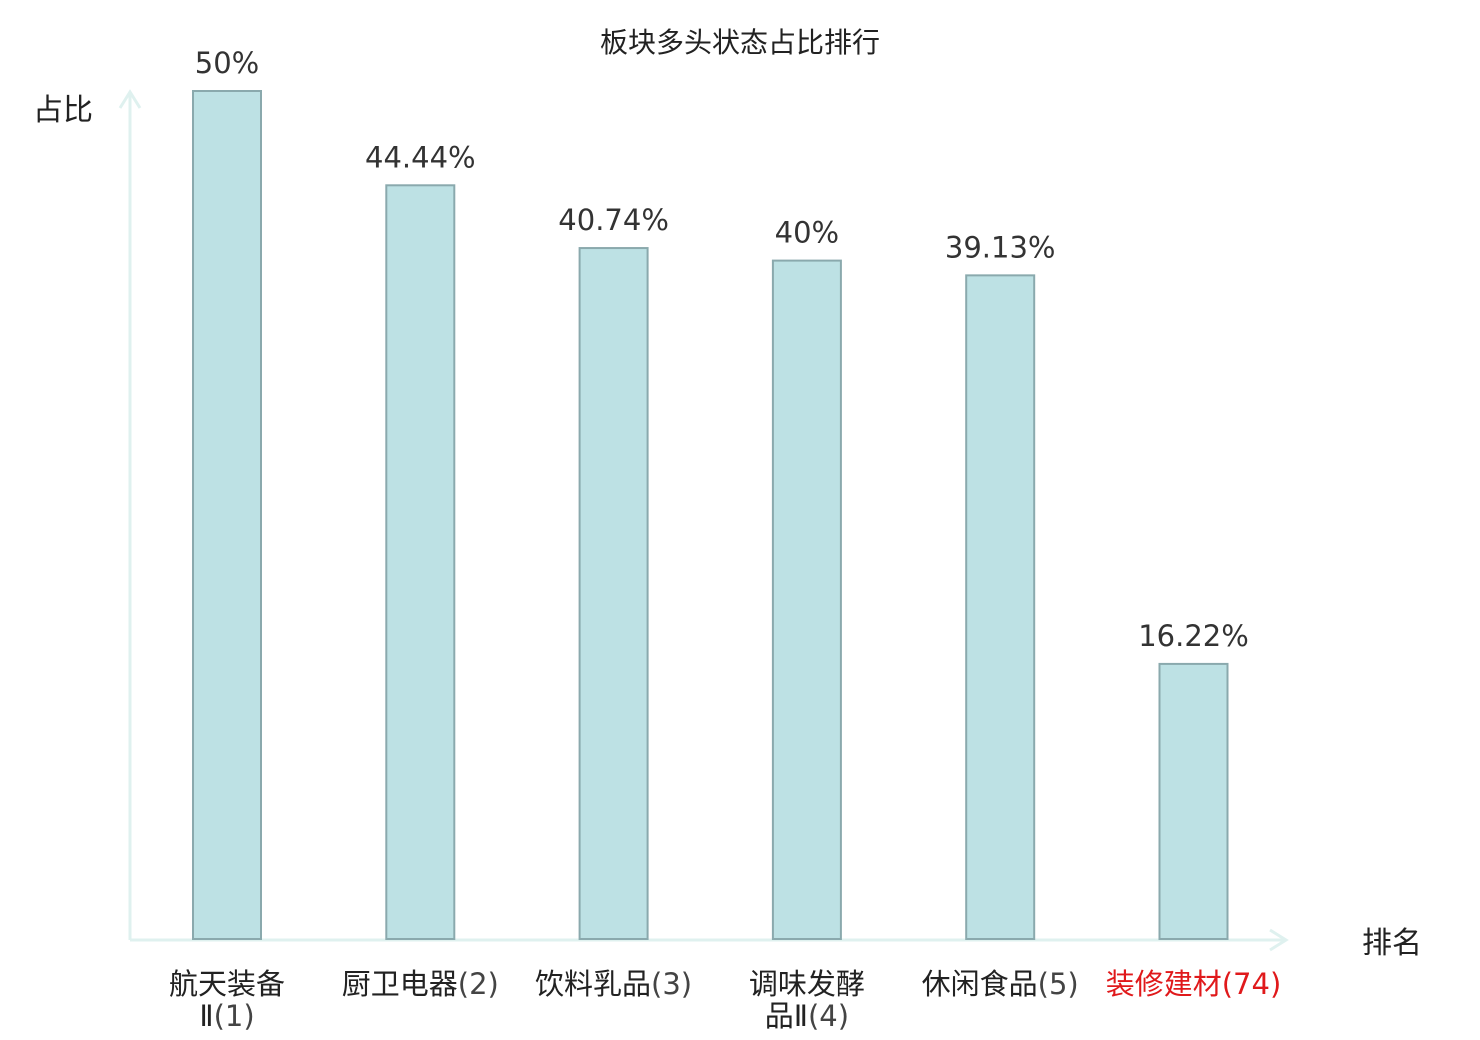  I want to click on x-tick-label-3: 饮料乳品(3), so click(613, 984).